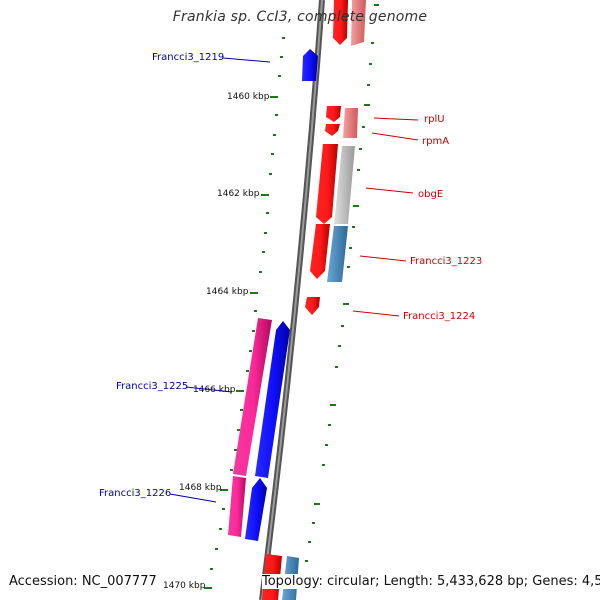 This screenshot has width=600, height=600. Describe the element at coordinates (184, 586) in the screenshot. I see `tick-label-1470: 1470 kbp` at that location.